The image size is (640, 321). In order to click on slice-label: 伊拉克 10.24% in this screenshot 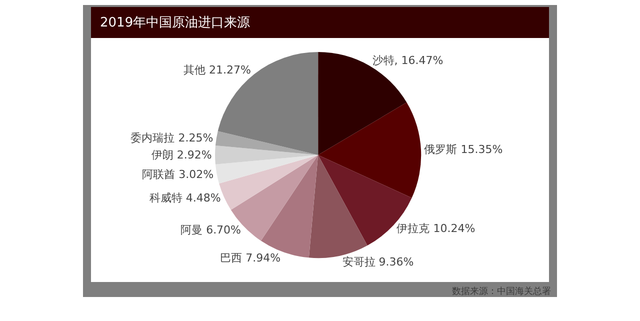, I will do `click(436, 228)`.